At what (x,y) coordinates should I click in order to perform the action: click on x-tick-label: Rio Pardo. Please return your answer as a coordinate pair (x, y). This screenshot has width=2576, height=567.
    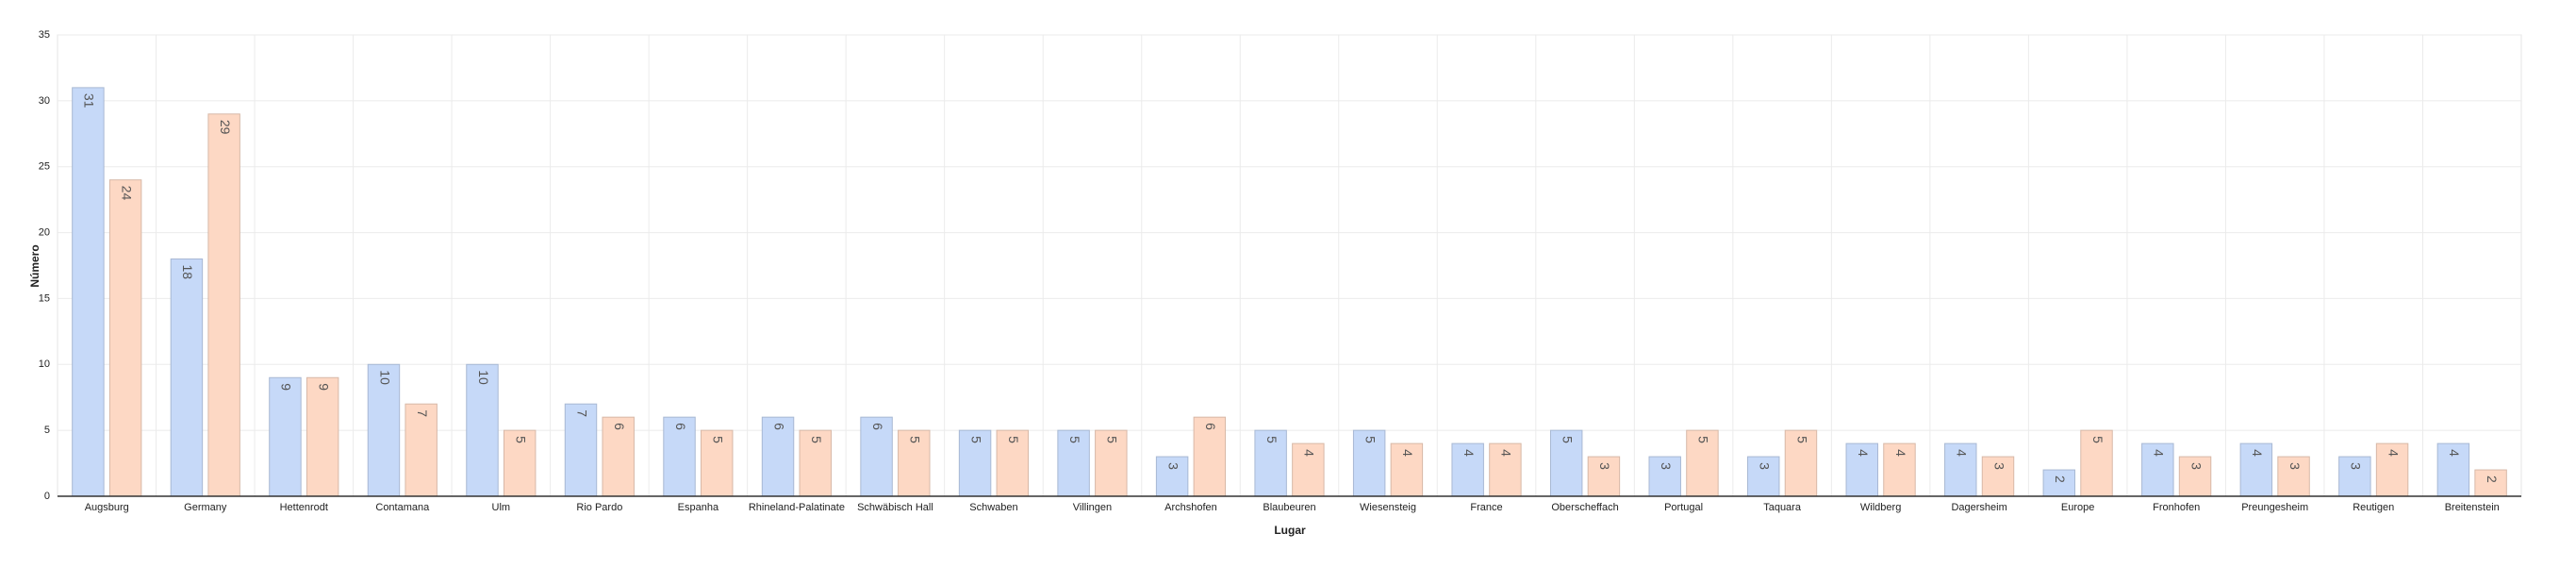
    Looking at the image, I should click on (599, 508).